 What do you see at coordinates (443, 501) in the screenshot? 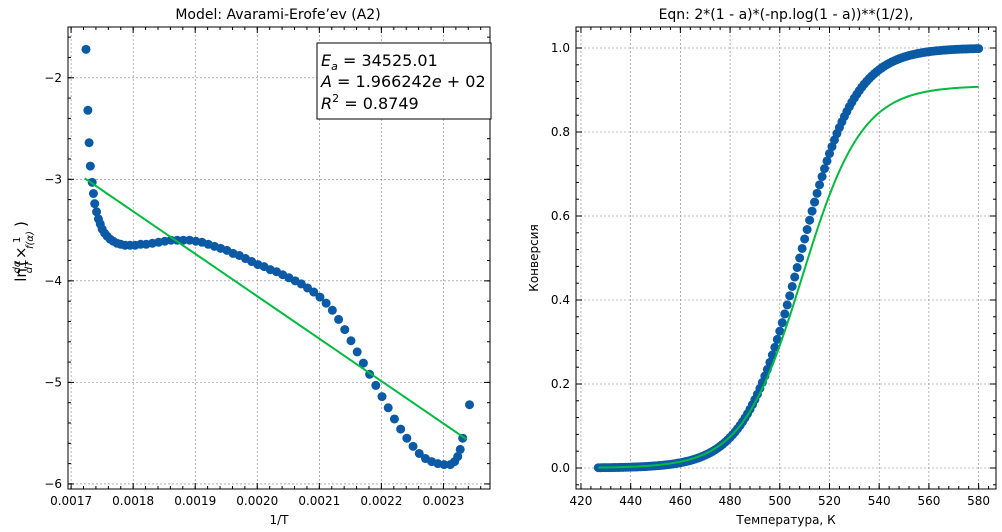
I see `x-tick-label: 0.0023` at bounding box center [443, 501].